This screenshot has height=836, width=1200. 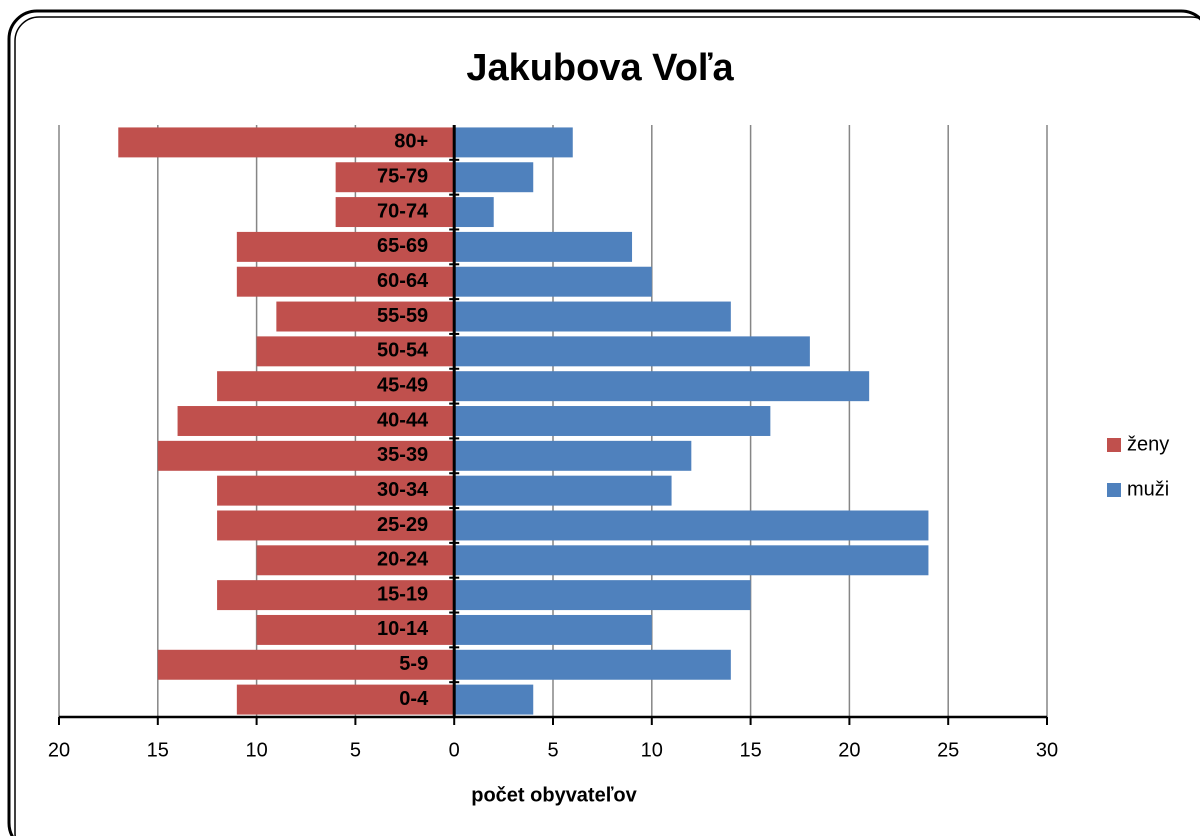 I want to click on y-tick-label: 25-29, so click(x=402, y=525).